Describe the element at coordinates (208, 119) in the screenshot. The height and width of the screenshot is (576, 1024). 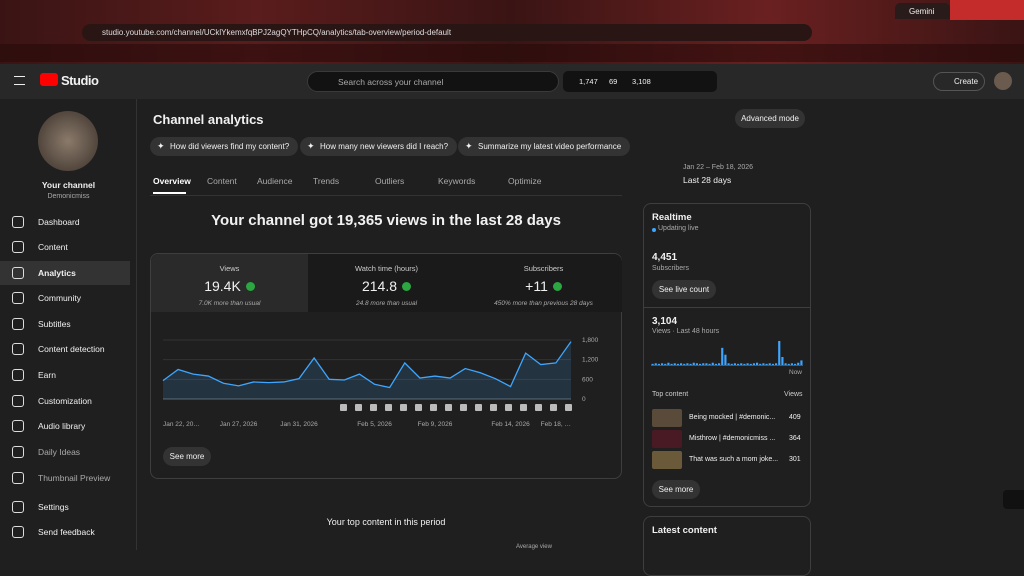
I see `page-title: Channel analytics` at that location.